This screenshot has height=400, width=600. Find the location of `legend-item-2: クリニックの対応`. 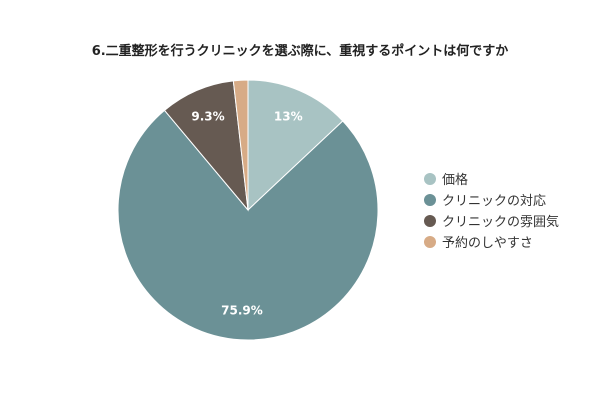

legend-item-2: クリニックの対応 is located at coordinates (491, 199).